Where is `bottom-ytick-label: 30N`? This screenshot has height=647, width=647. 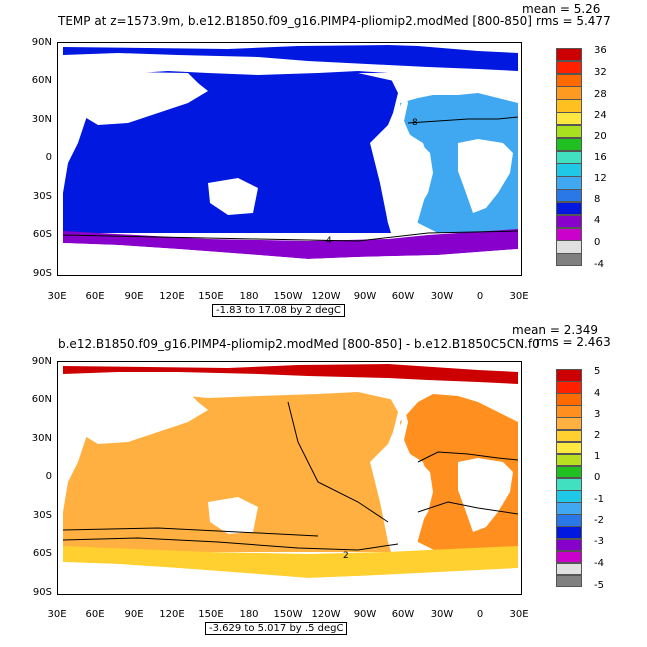 bottom-ytick-label: 30N is located at coordinates (41, 438).